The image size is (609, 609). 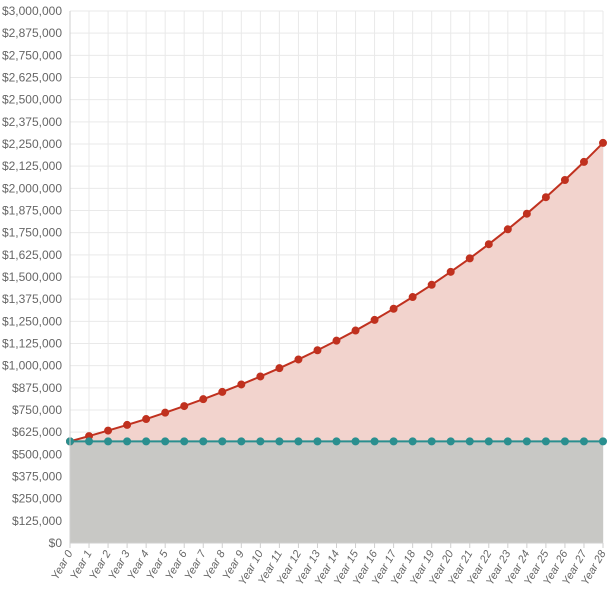 What do you see at coordinates (37, 388) in the screenshot?
I see `y-tick-label: $875,000` at bounding box center [37, 388].